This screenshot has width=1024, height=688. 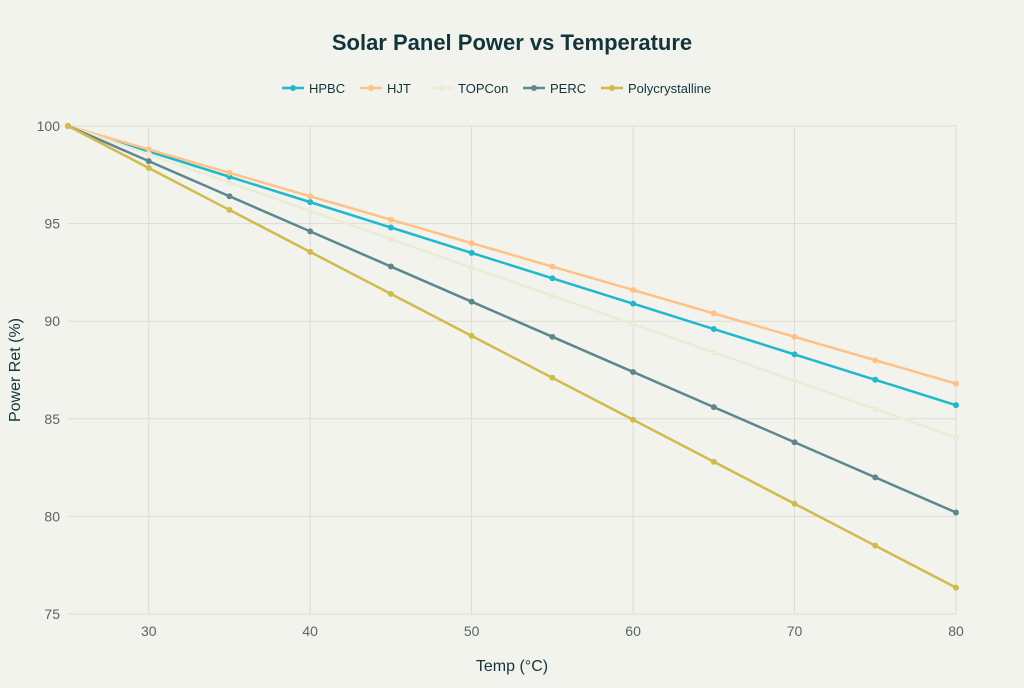 I want to click on y-tick-label: 80, so click(x=52, y=516).